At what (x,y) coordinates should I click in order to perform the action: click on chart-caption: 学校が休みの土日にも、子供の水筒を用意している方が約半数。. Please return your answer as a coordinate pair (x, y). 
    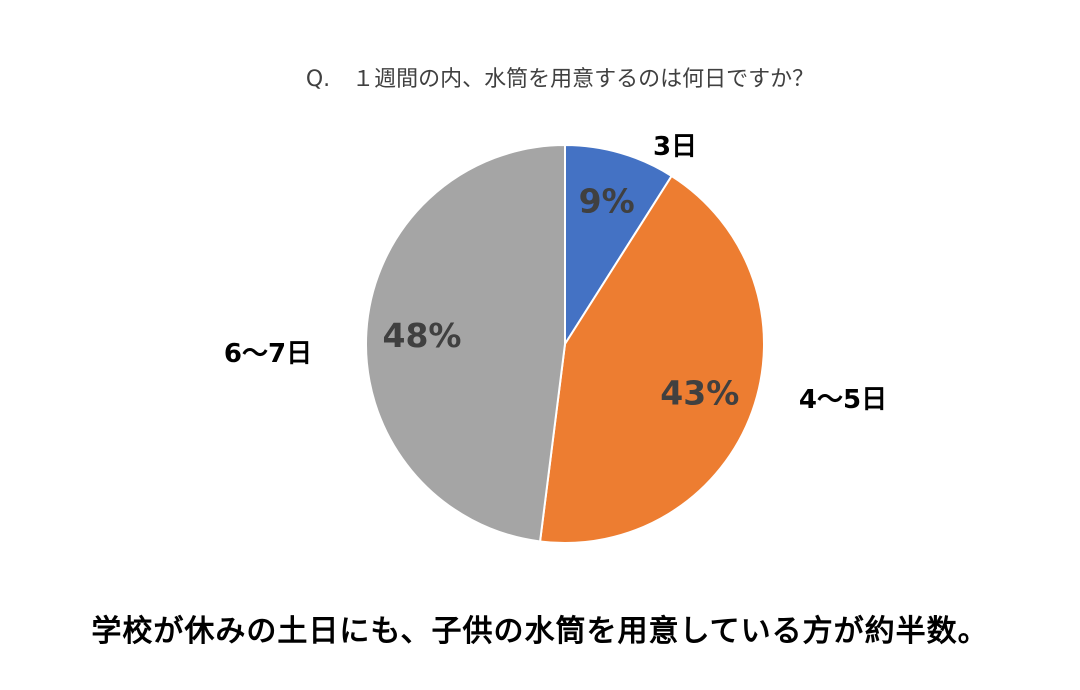
    Looking at the image, I should click on (540, 631).